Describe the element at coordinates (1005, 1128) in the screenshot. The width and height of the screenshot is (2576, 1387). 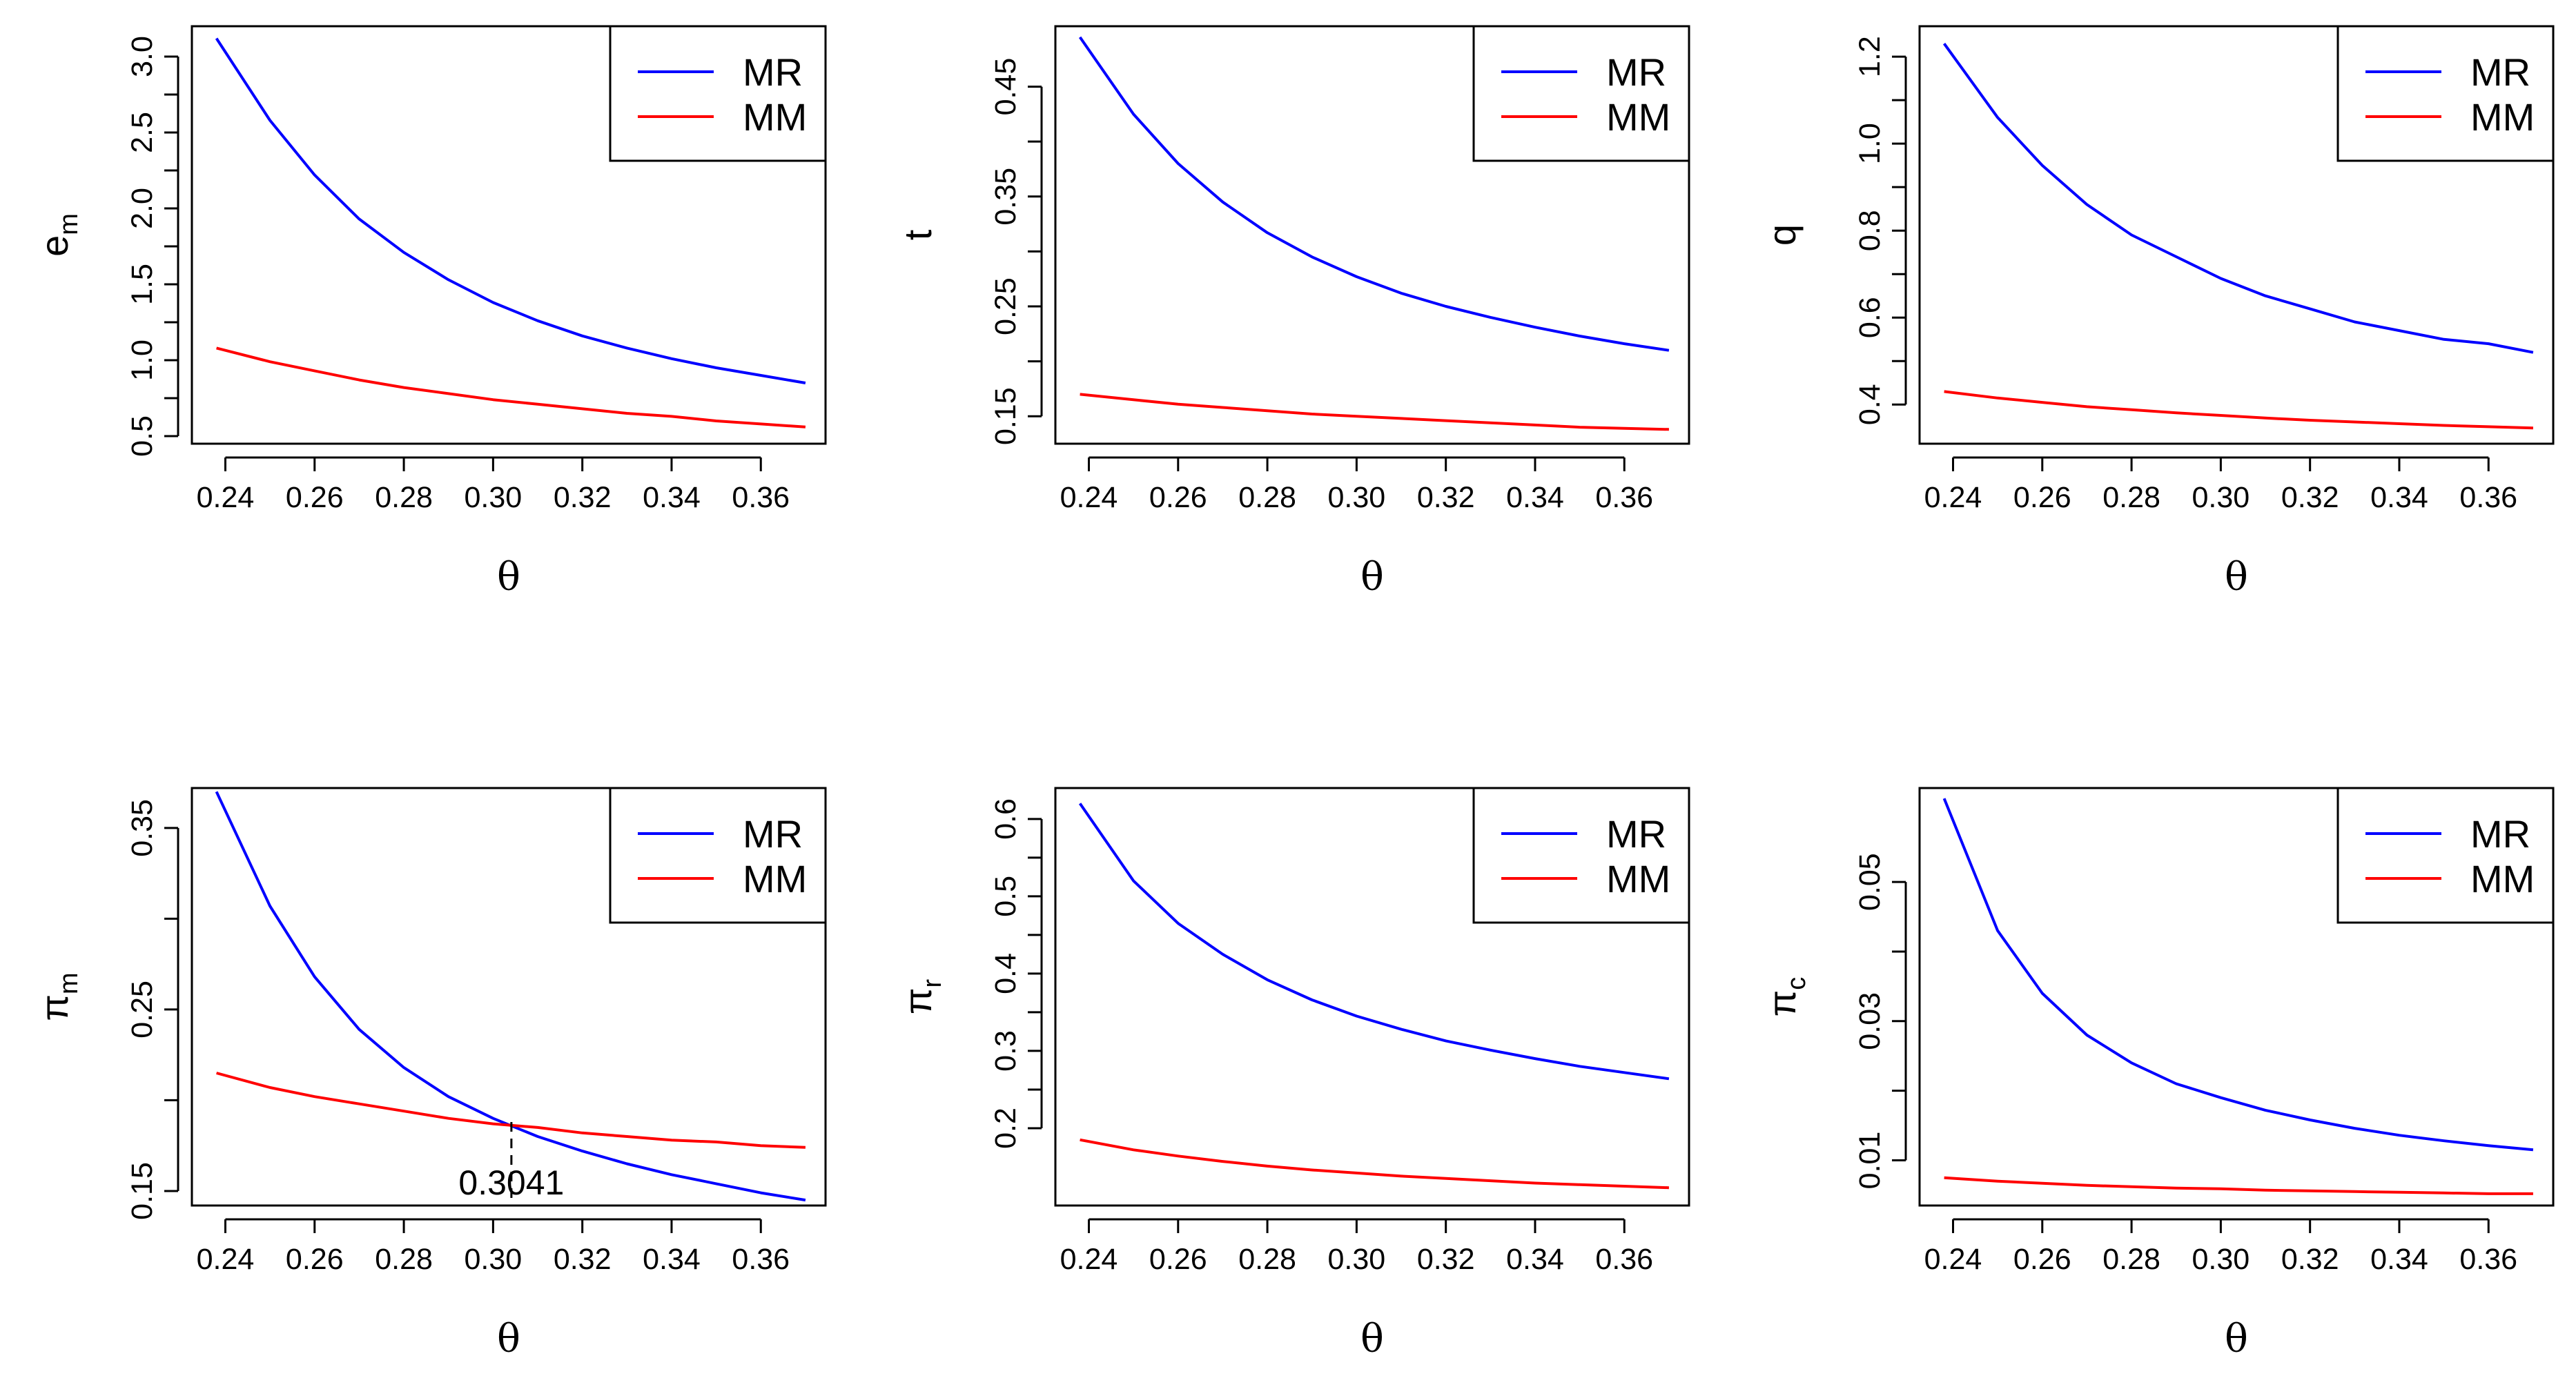
I see `y-tick-label: 0.2` at that location.